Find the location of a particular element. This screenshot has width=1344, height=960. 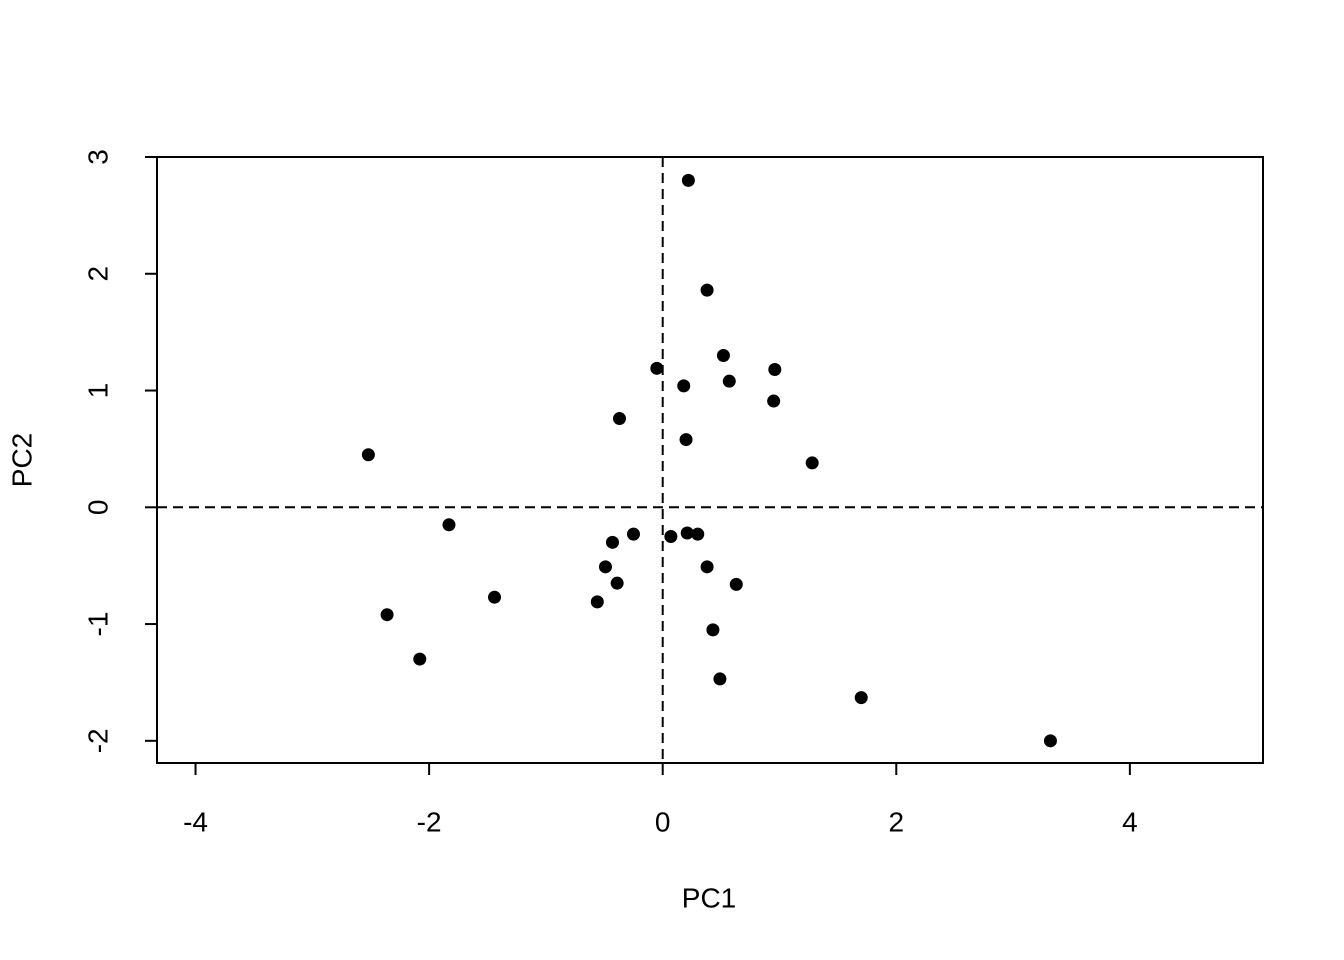

y-axis-label: PC2 is located at coordinates (21, 460).